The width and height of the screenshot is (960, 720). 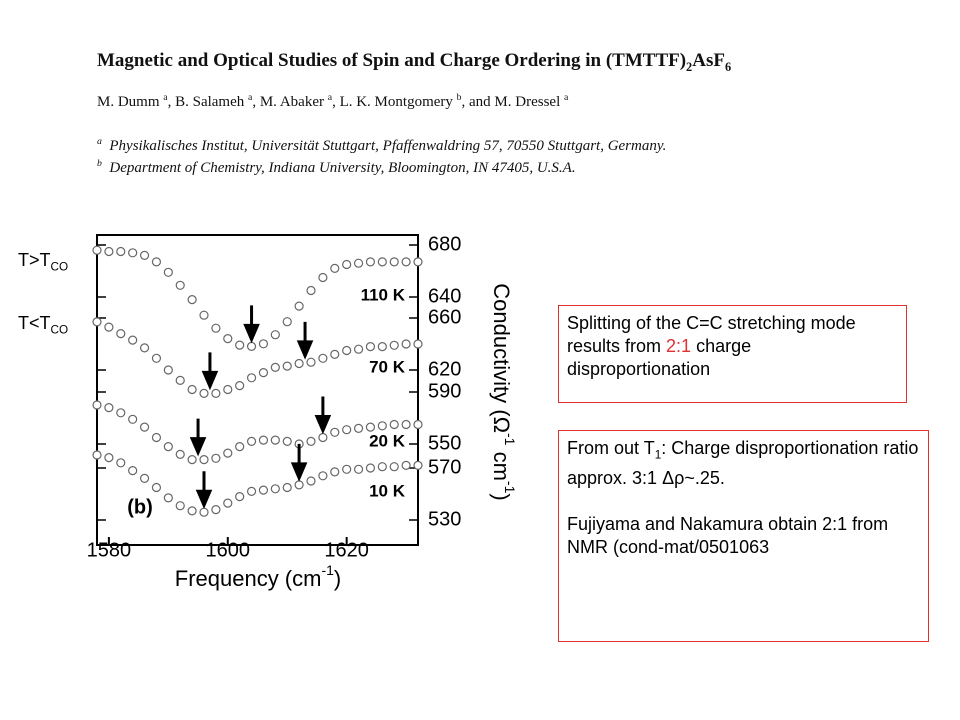 What do you see at coordinates (501, 462) in the screenshot?
I see `y-label-text: cm` at bounding box center [501, 462].